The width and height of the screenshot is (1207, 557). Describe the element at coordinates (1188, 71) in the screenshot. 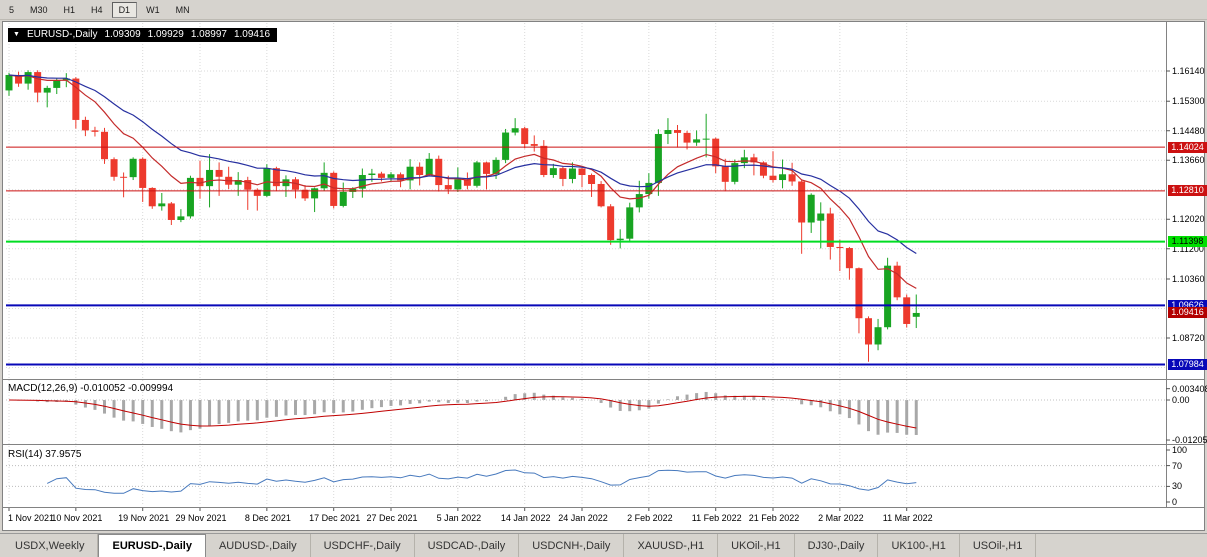

I see `price-axis-label: 1.16140` at that location.